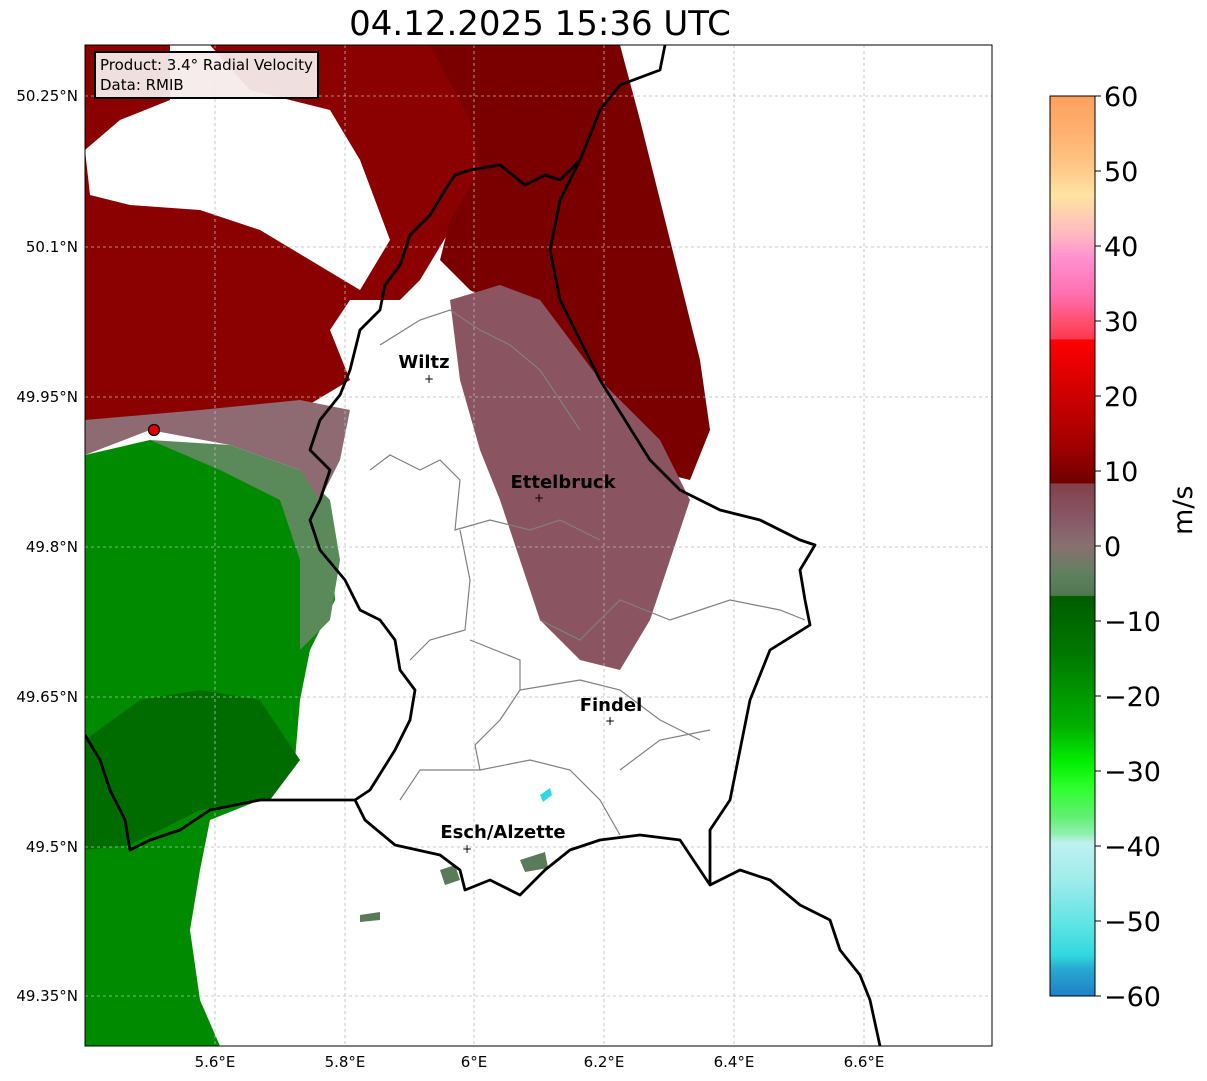 This screenshot has height=1081, width=1207. Describe the element at coordinates (1121, 472) in the screenshot. I see `colorbar-tick-label: 10` at that location.